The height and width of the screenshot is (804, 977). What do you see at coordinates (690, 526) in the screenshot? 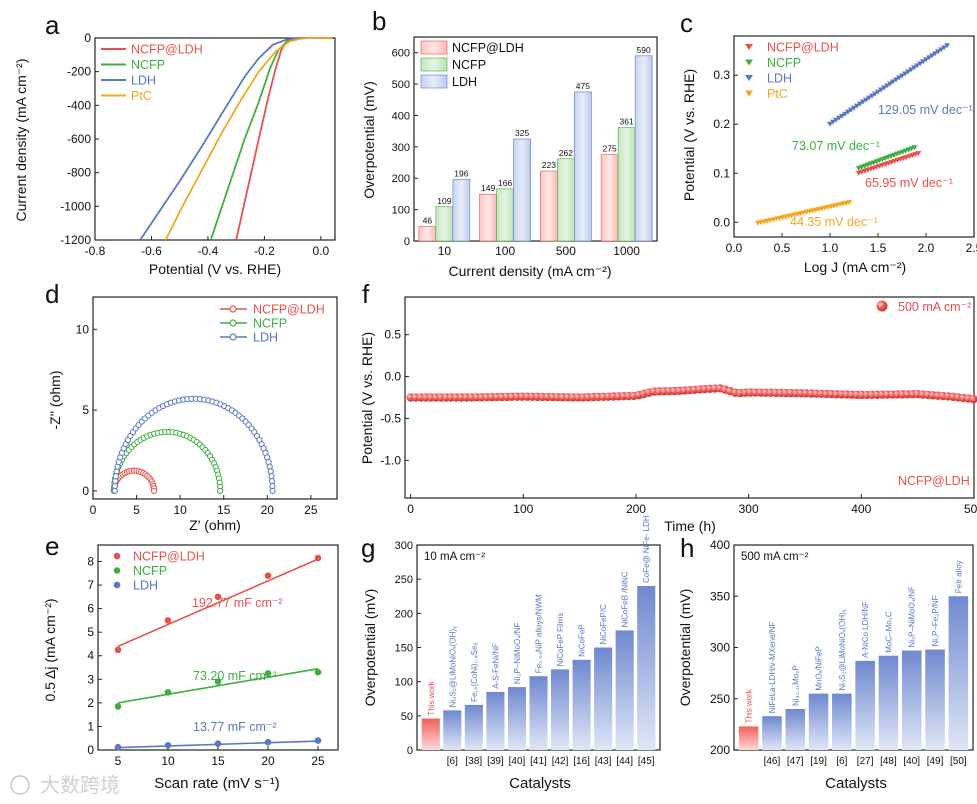
I see `x-axis-label: Time (h)` at bounding box center [690, 526].